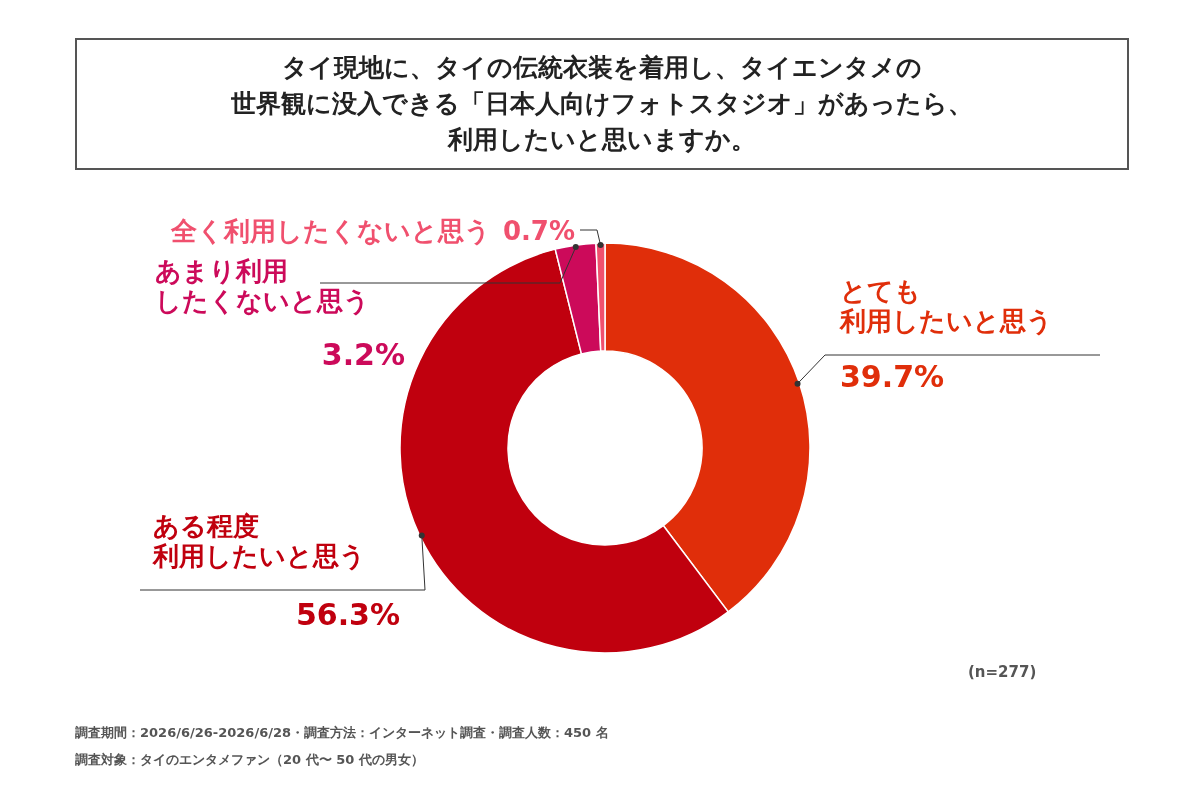 The width and height of the screenshot is (1200, 800). What do you see at coordinates (946, 306) in the screenshot?
I see `slice-label: とても利用したいと思う` at bounding box center [946, 306].